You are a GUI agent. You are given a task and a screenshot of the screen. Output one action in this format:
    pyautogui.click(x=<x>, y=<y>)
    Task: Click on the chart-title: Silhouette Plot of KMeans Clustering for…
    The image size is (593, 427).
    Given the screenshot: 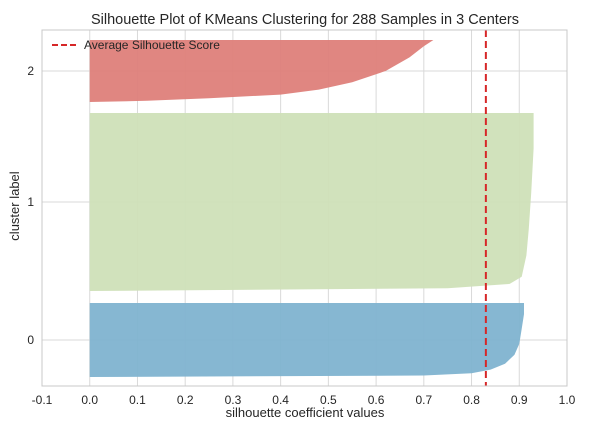 What is the action you would take?
    pyautogui.click(x=305, y=20)
    